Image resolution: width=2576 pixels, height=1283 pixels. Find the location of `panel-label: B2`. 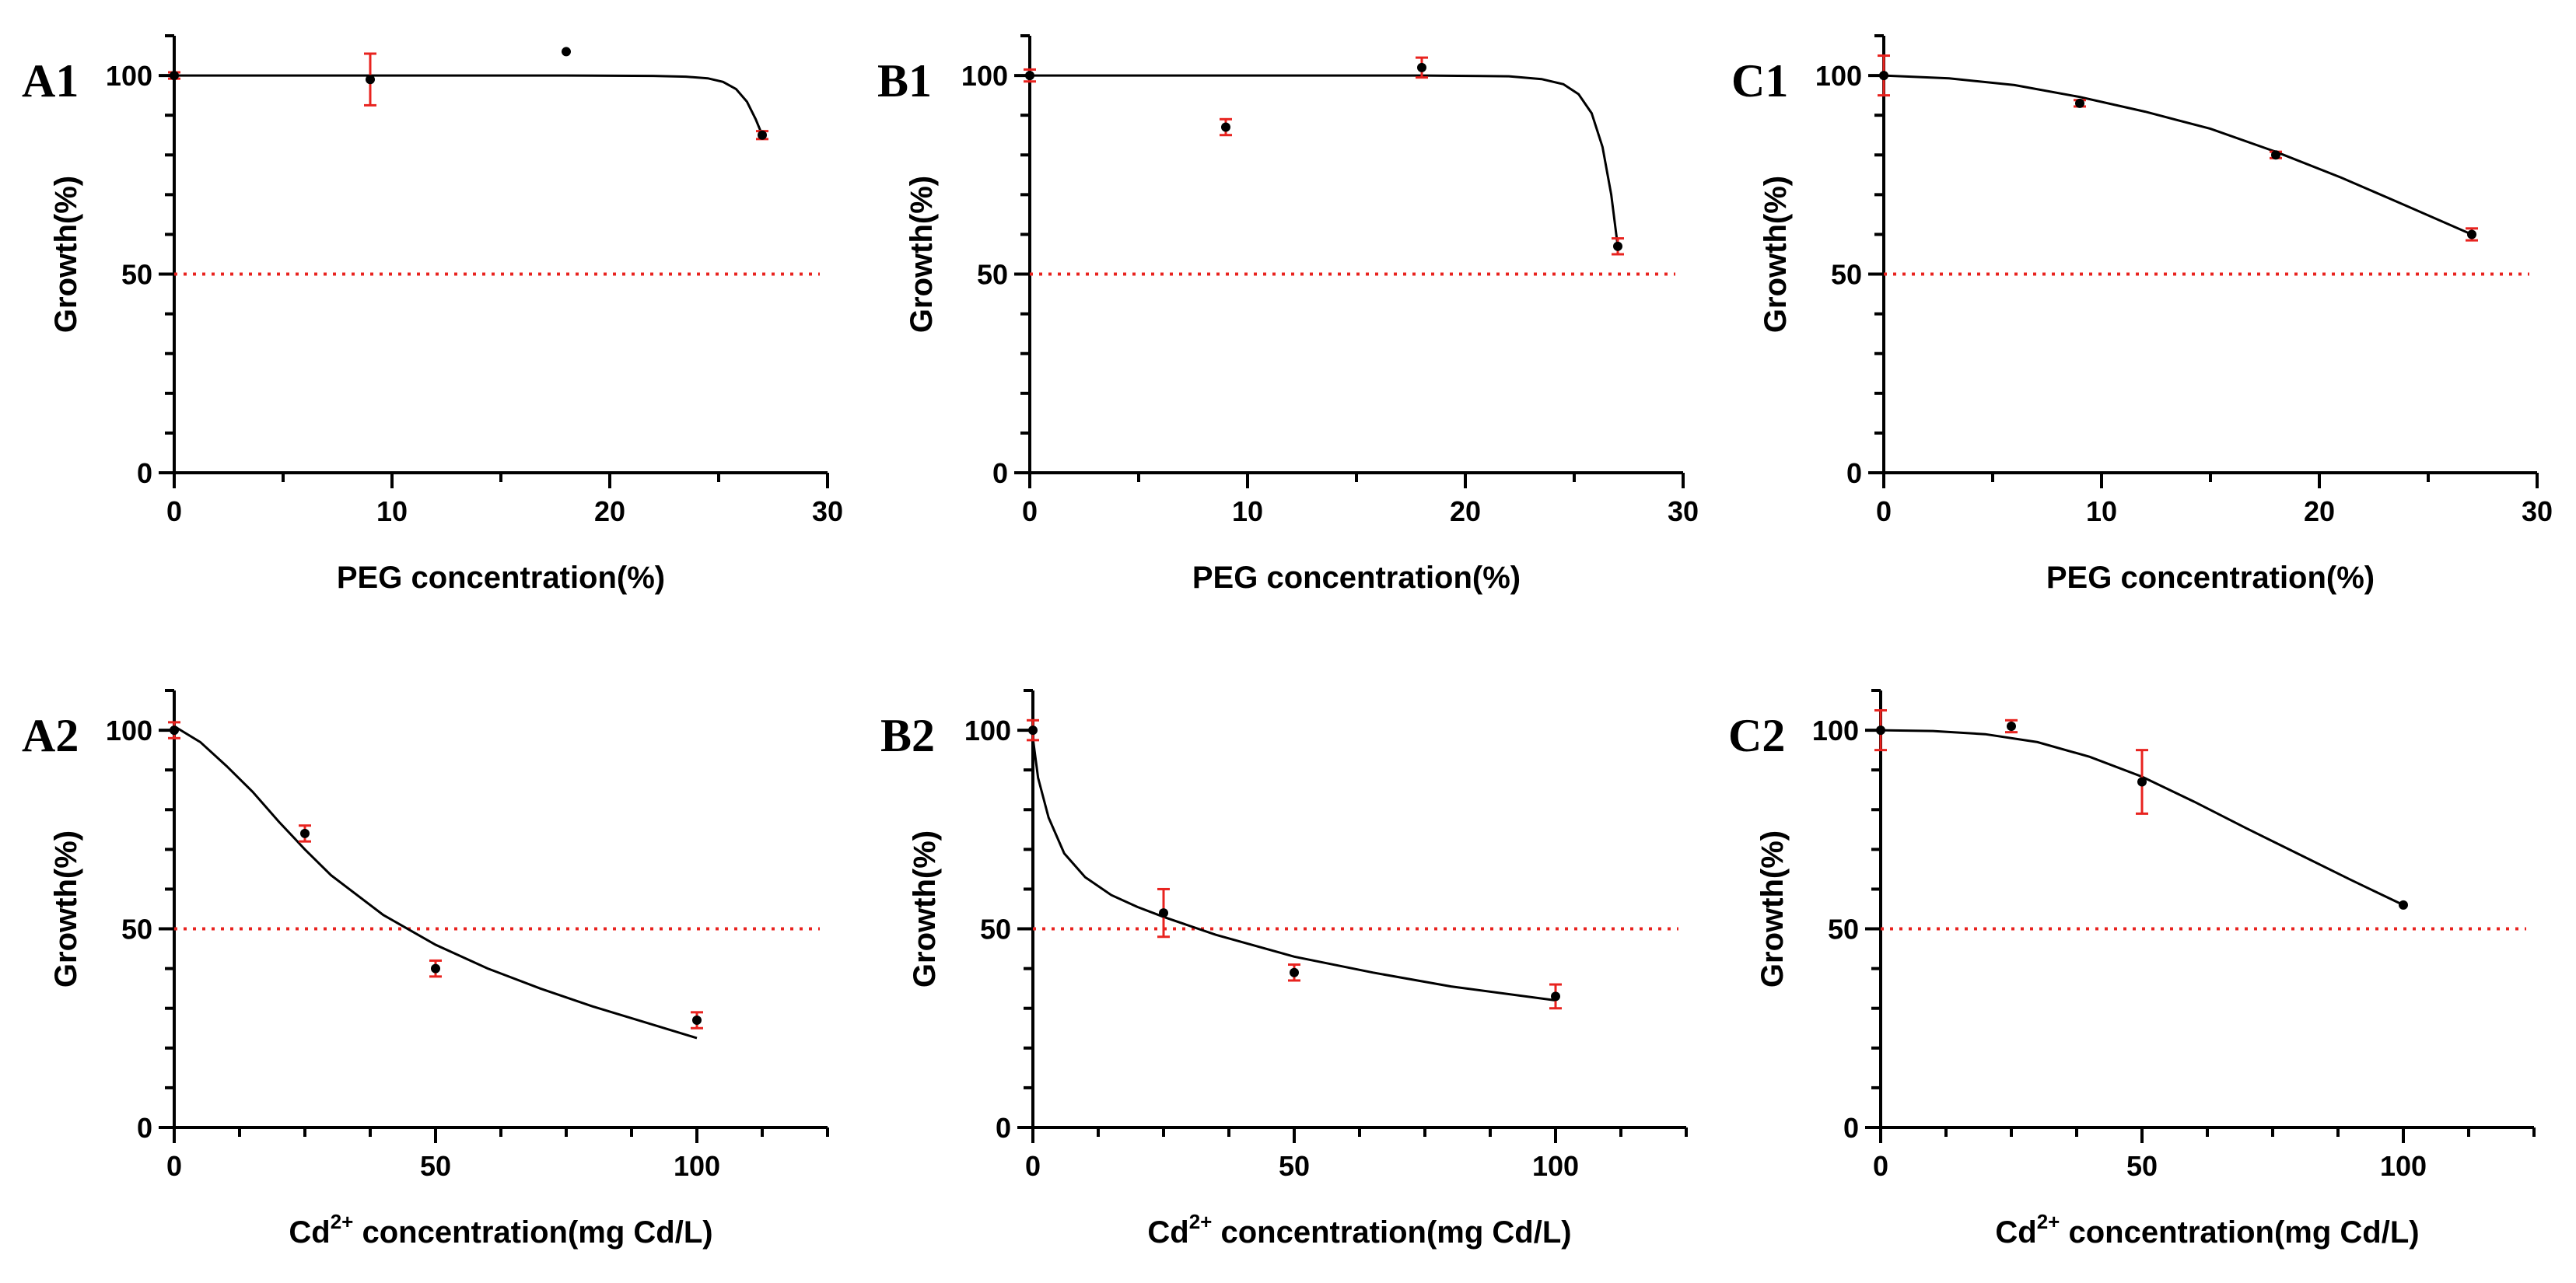

panel-label: B2 is located at coordinates (908, 735).